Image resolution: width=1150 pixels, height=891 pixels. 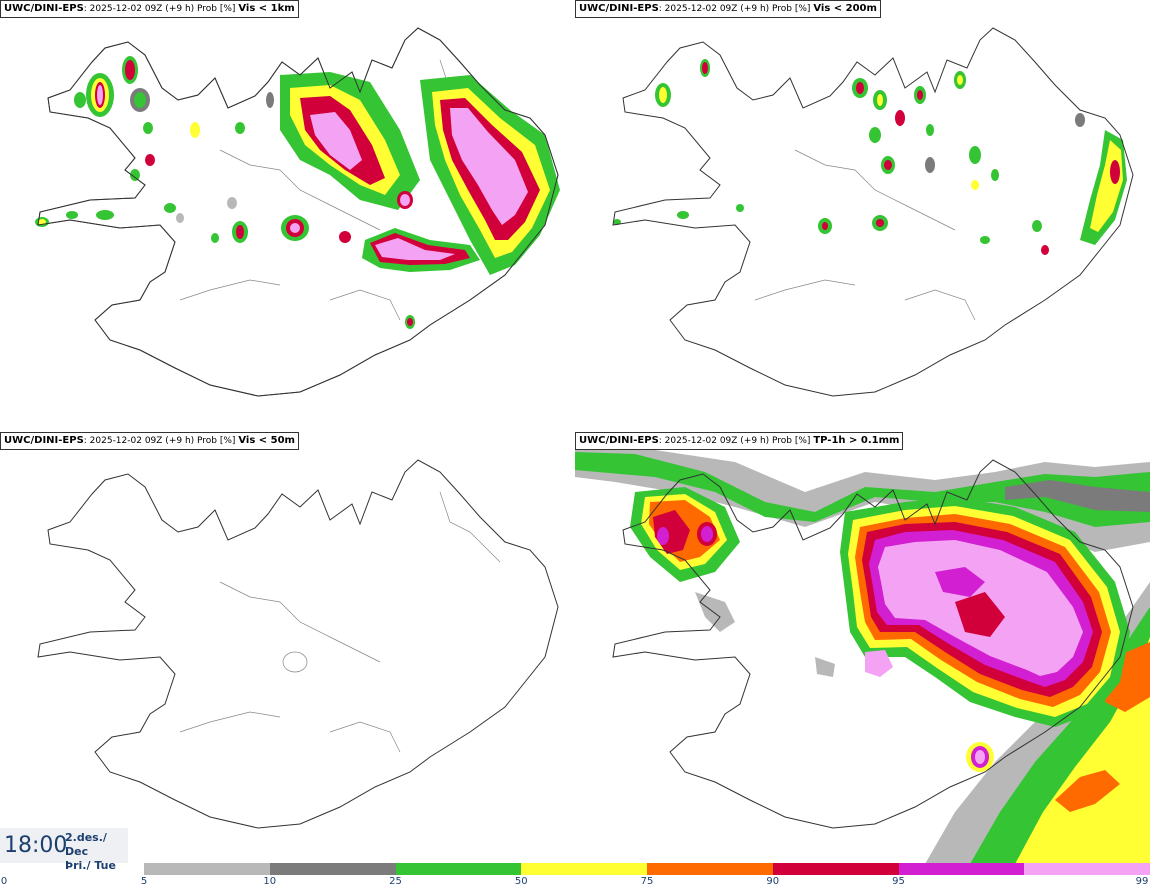 I want to click on legend-tick-labels: 0 5 10 25 50 75 90 95 99, so click(x=575, y=883).